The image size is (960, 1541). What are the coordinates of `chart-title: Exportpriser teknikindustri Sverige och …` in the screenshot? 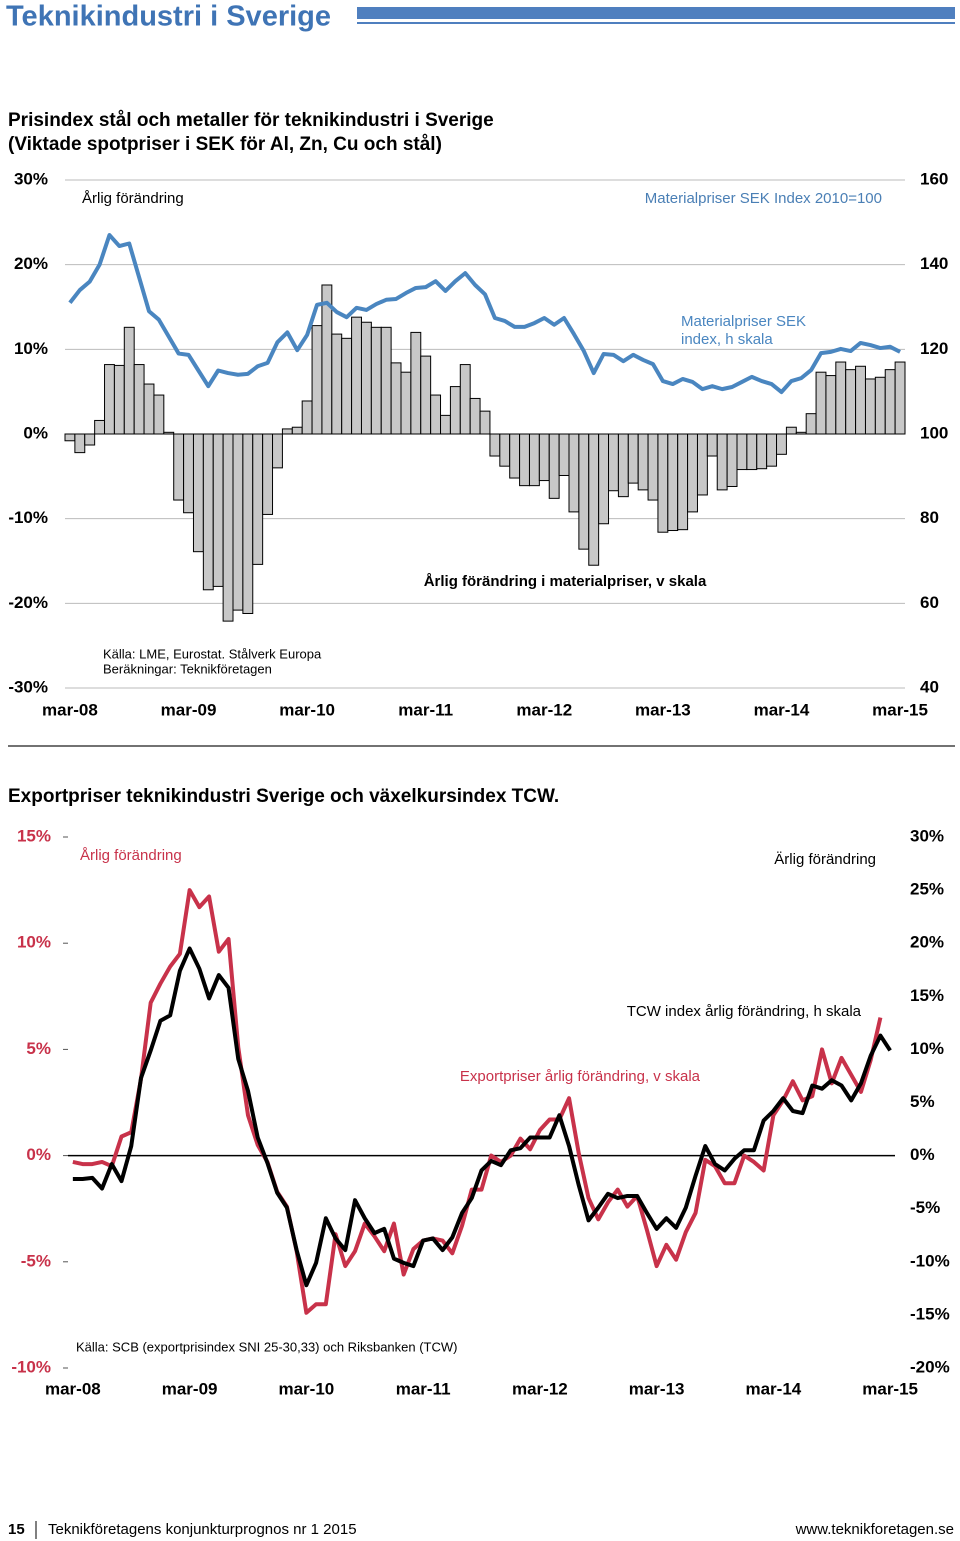 It's located at (283, 796).